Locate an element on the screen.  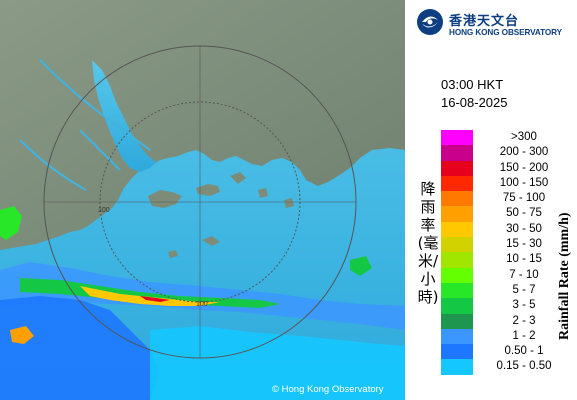
rain-patch-southwest is located at coordinates (22, 335).